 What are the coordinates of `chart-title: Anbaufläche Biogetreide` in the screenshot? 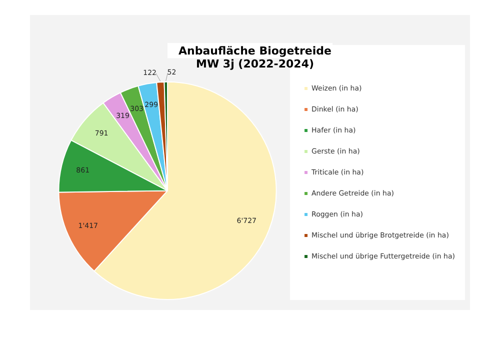 It's located at (255, 51).